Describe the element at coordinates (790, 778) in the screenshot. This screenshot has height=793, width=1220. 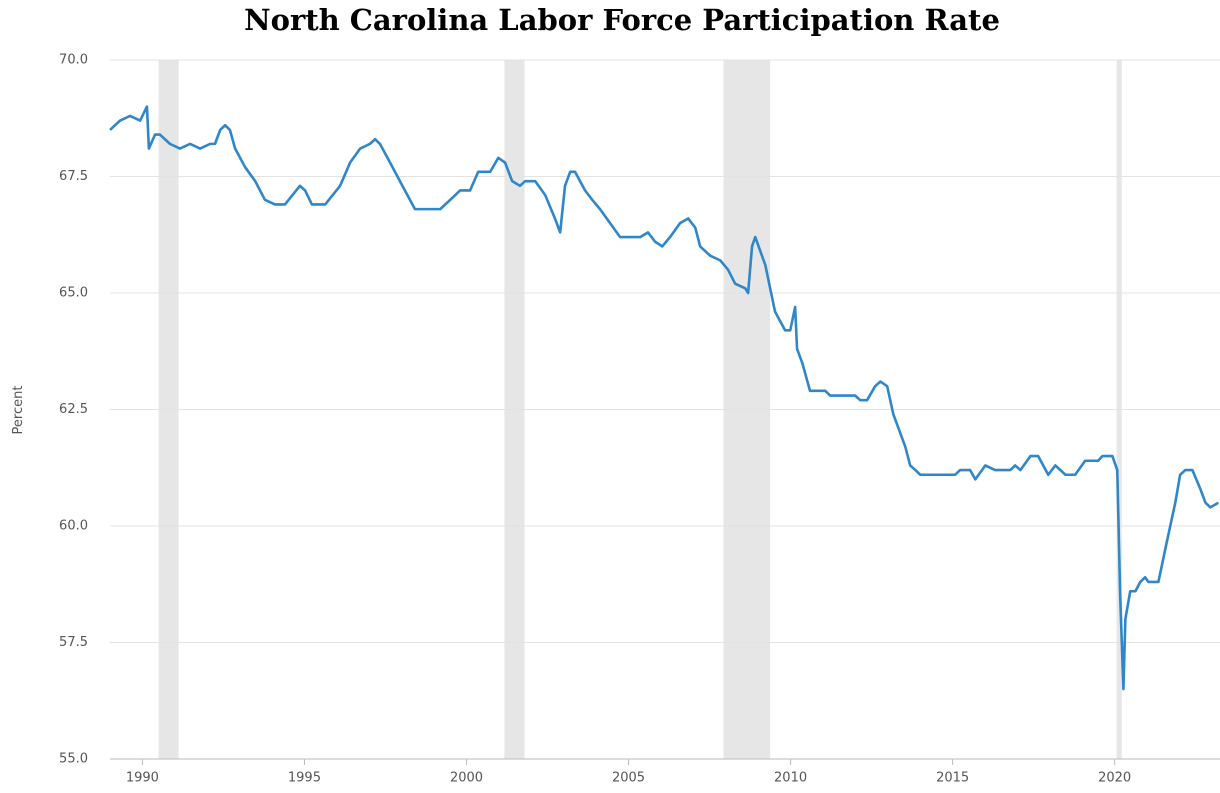
I see `x-tick-label: 2010` at that location.